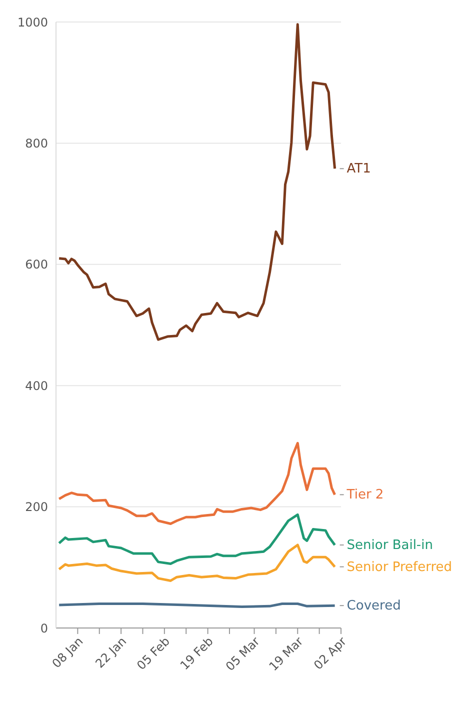 The image size is (461, 704). I want to click on series-label: Senior Preferred, so click(399, 567).